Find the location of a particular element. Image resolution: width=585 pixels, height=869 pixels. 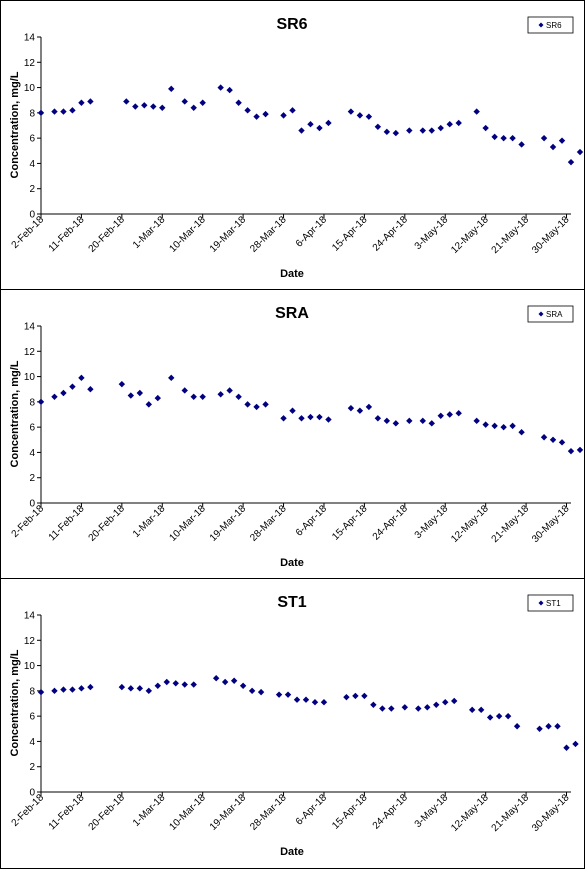

x-tick-label: 3-May-18 is located at coordinates (432, 522).